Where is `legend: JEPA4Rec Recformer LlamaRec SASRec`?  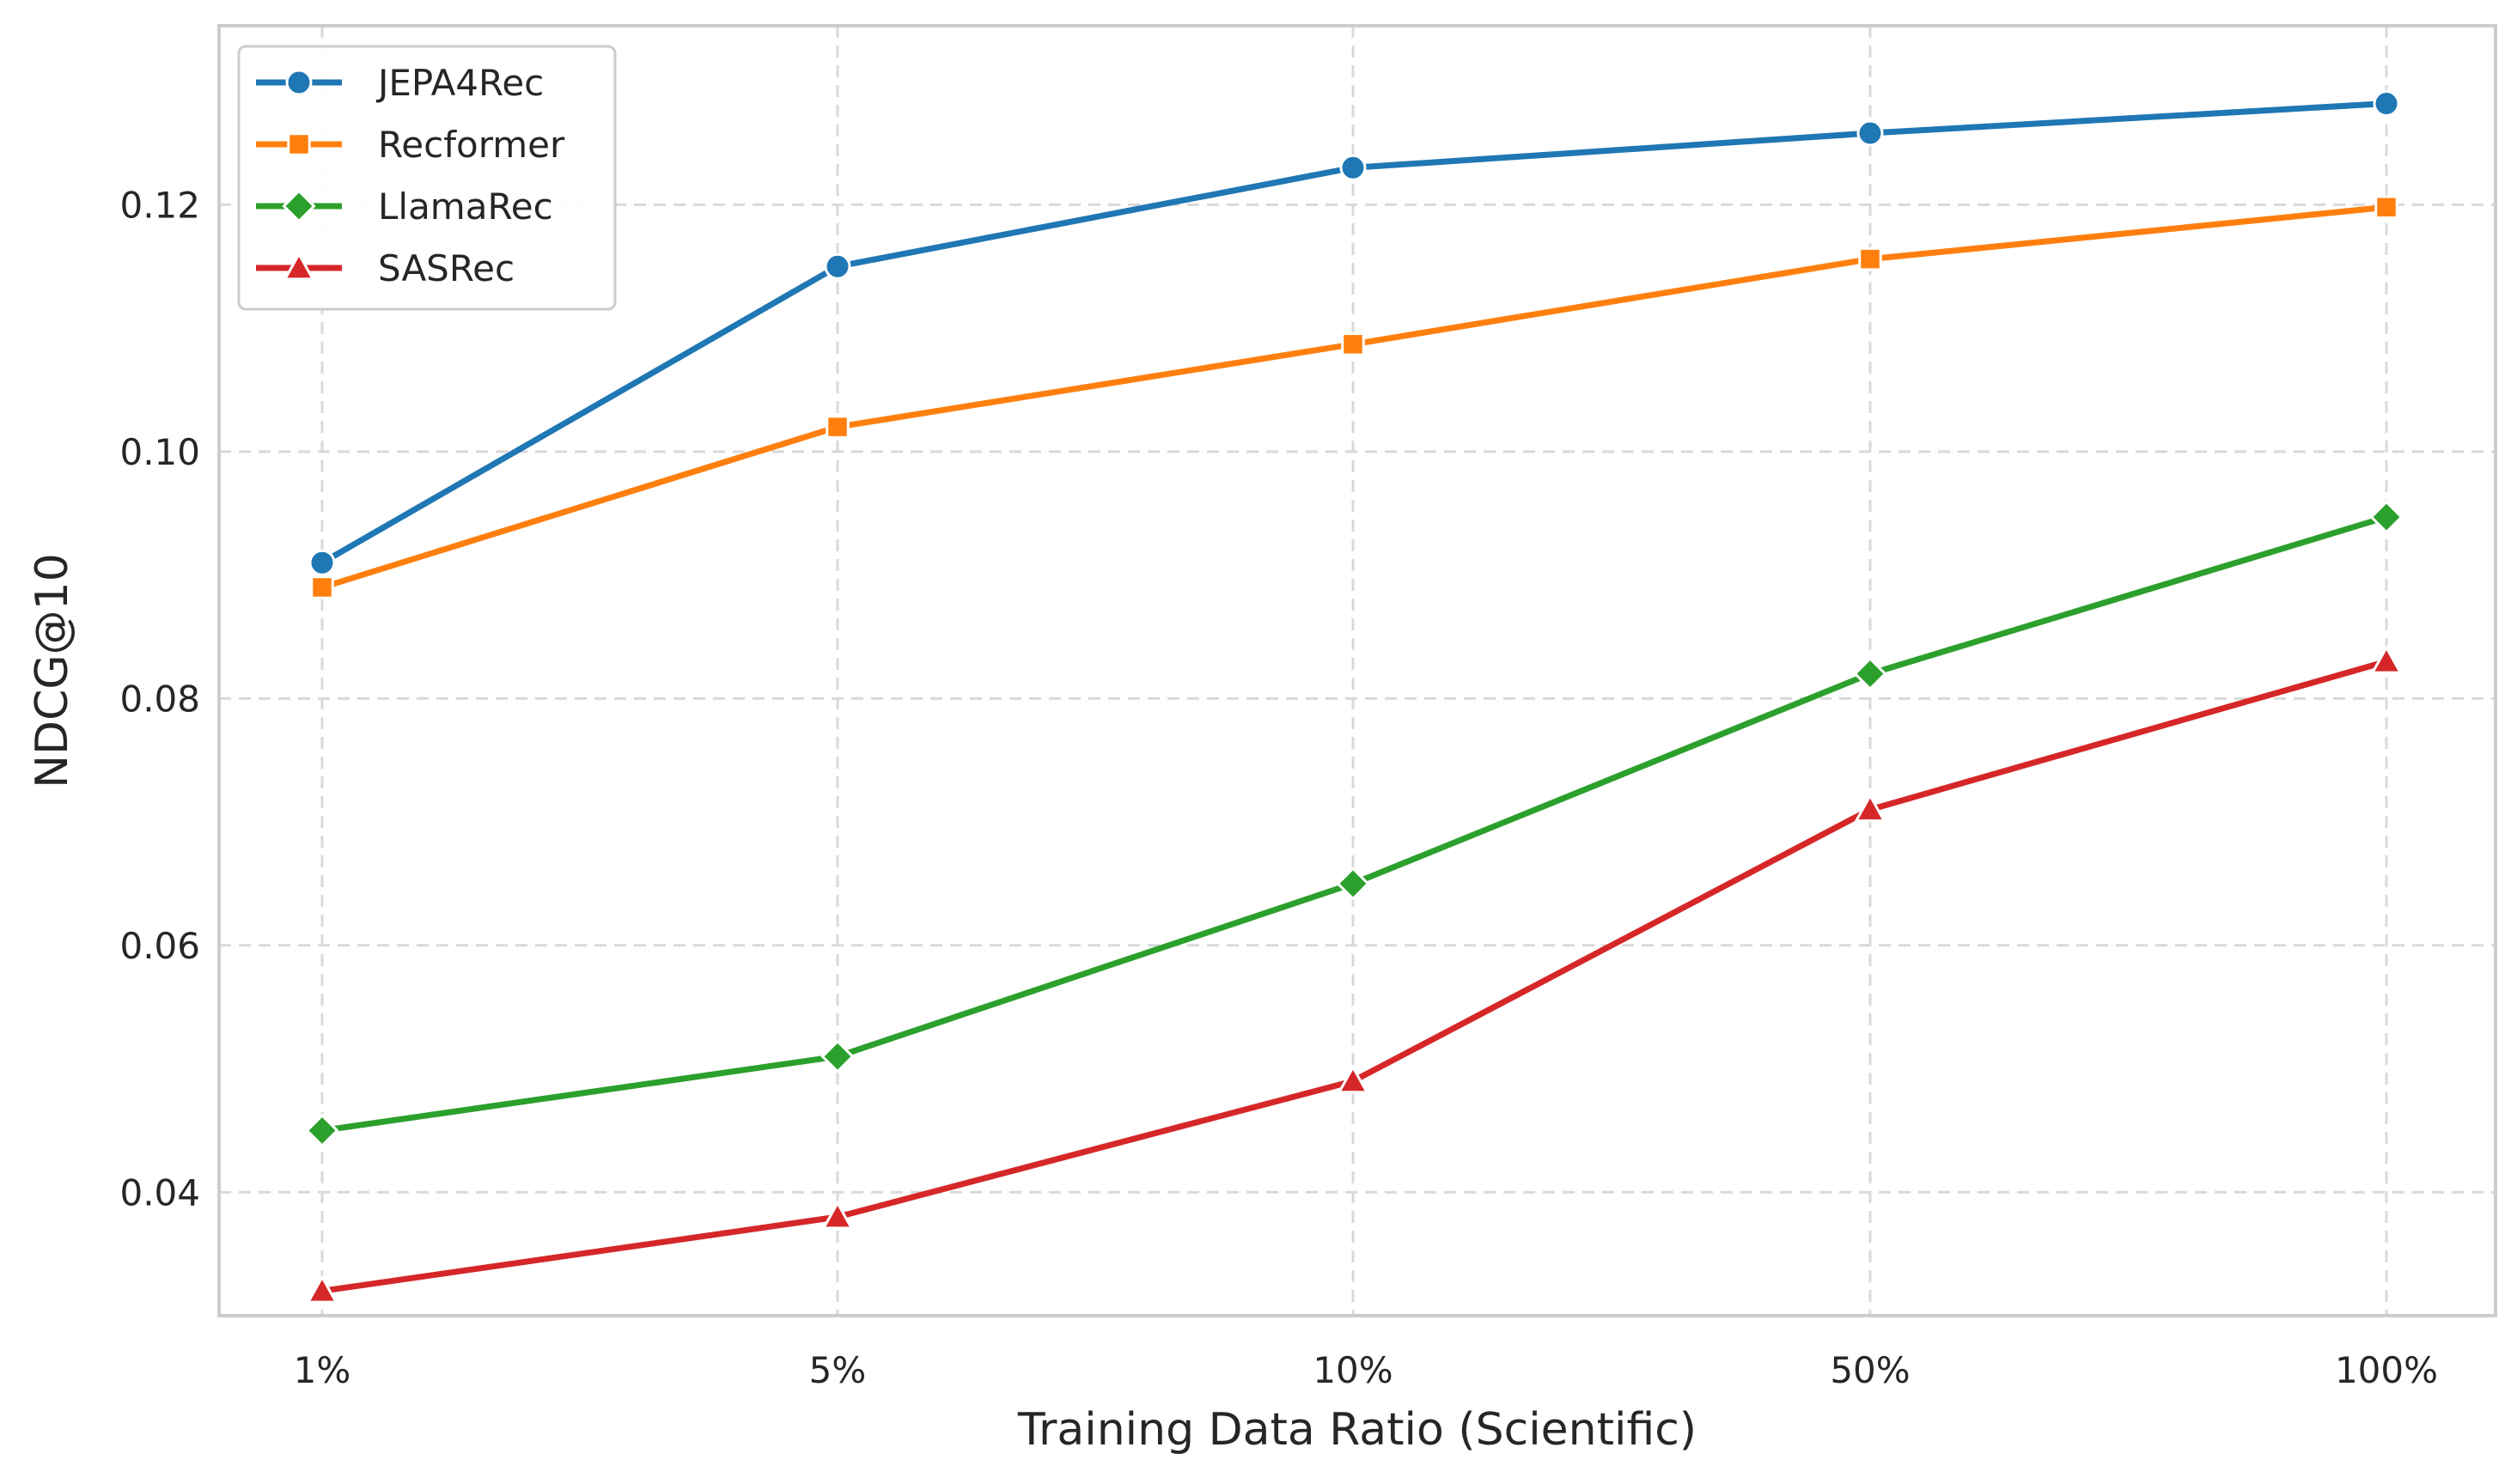
legend: JEPA4Rec Recformer LlamaRec SASRec is located at coordinates (427, 178).